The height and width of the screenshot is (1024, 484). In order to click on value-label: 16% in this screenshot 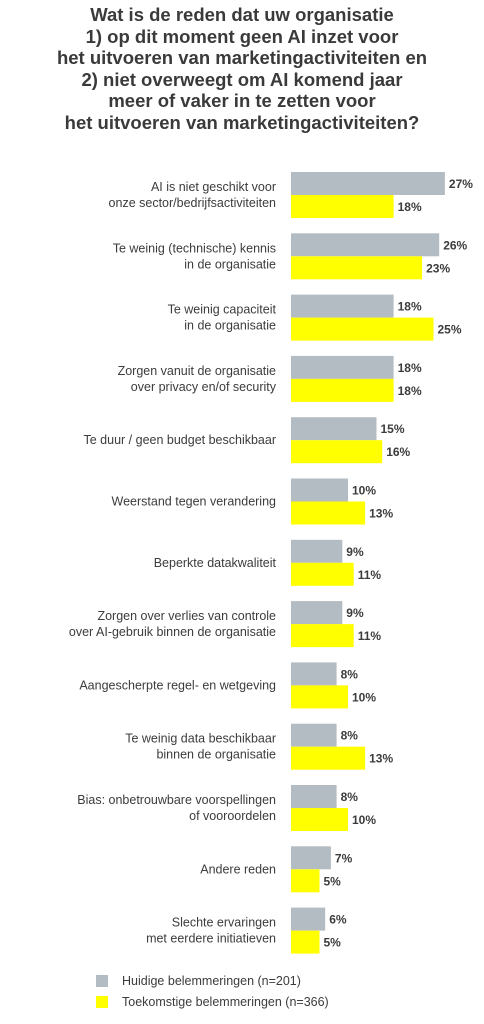, I will do `click(398, 452)`.